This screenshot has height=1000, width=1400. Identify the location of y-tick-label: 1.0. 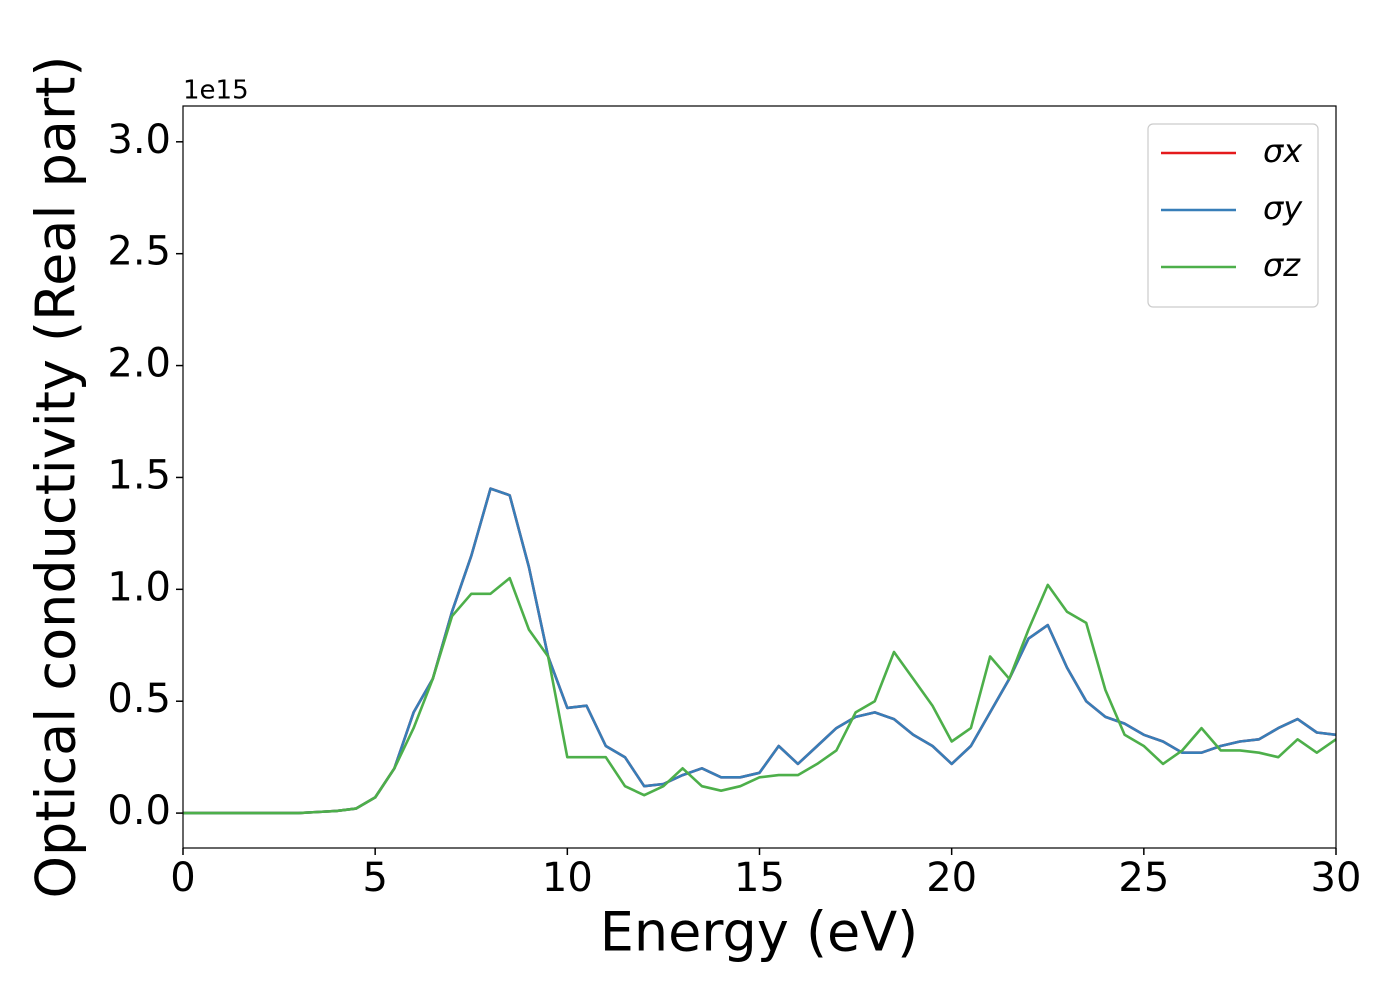
(139, 587).